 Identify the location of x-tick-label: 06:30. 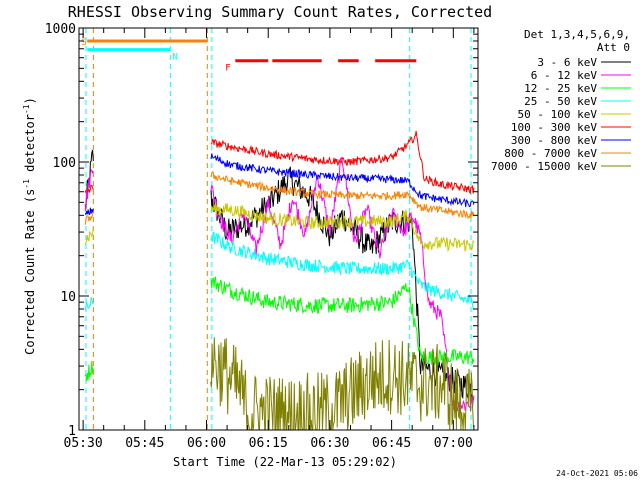
(329, 443).